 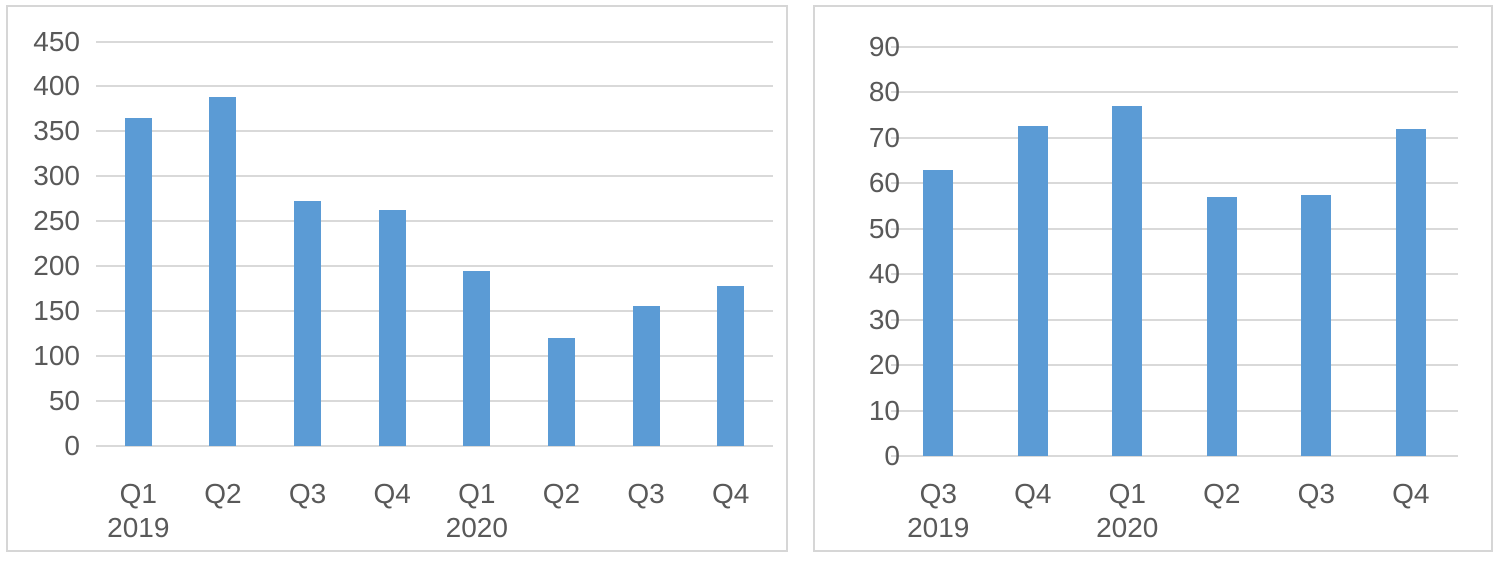 I want to click on y-axis-tick-label: 200, so click(x=56, y=265).